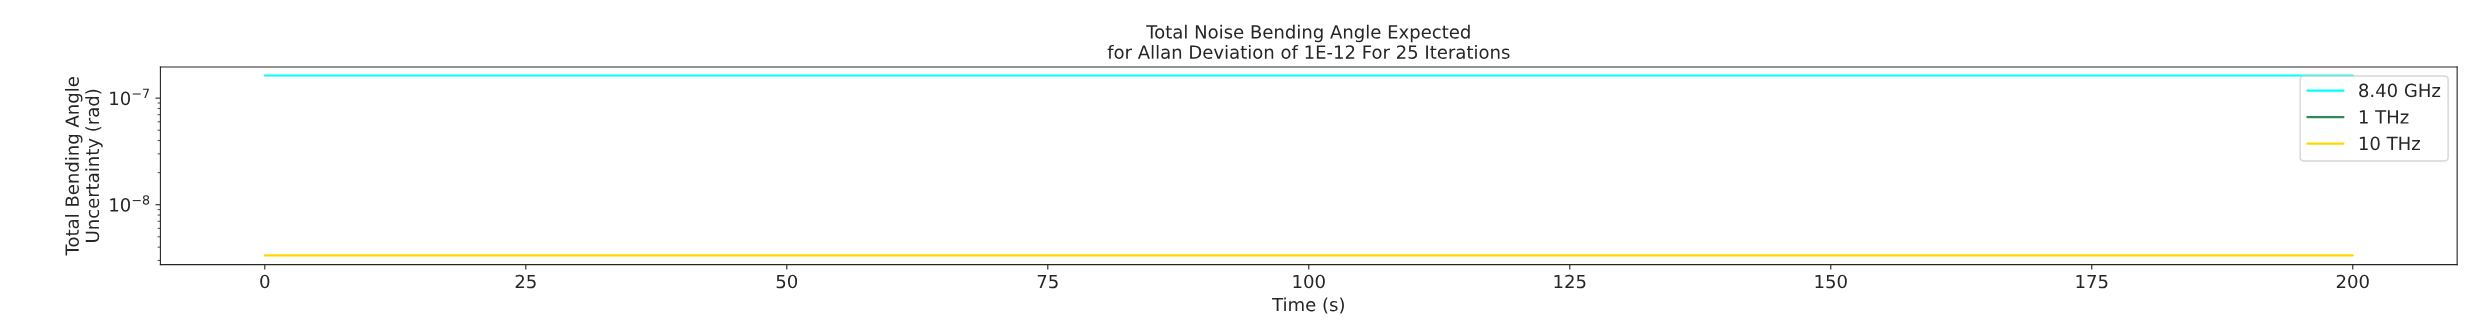 This screenshot has width=2487, height=335. I want to click on y-tick-label: 10$^{−8}$, so click(130, 203).